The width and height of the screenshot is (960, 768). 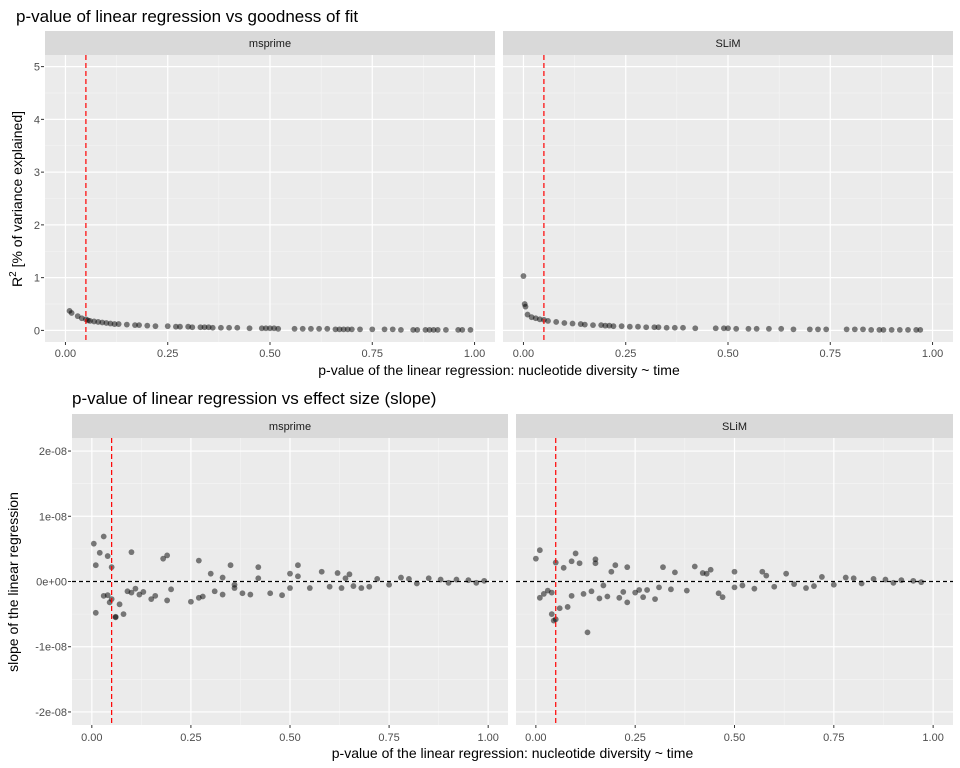 What do you see at coordinates (17, 282) in the screenshot?
I see `y-axis-title-main: R` at bounding box center [17, 282].